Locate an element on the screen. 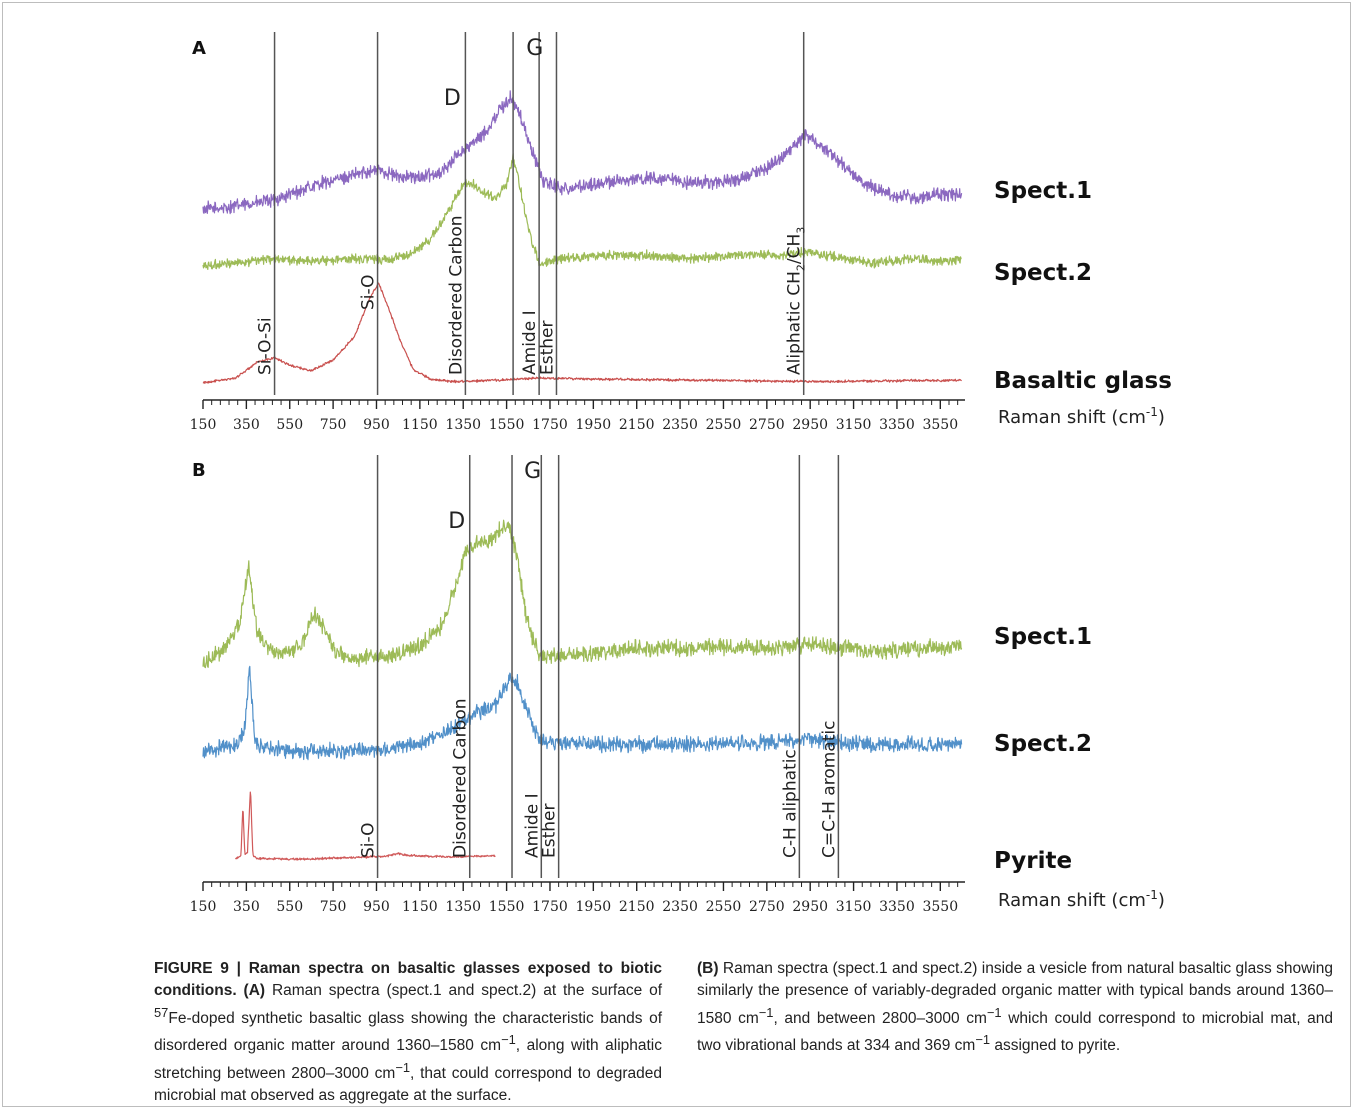  panel-label: B is located at coordinates (199, 470).